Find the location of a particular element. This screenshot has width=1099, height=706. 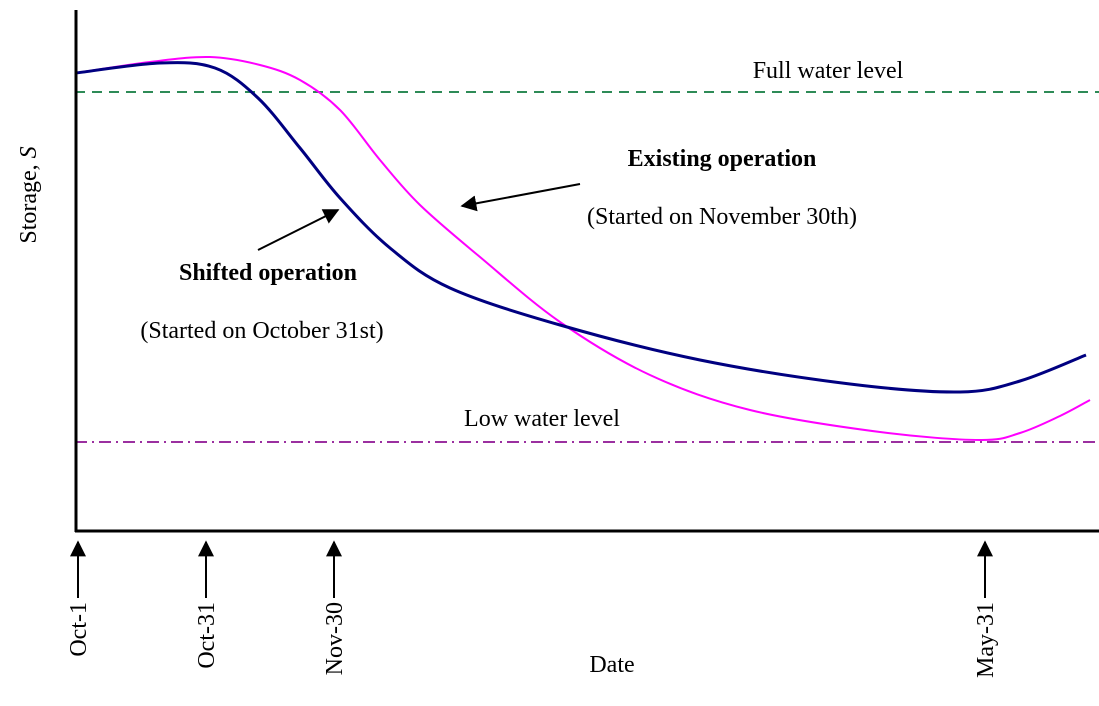

existing-title: Existing operation is located at coordinates (722, 159).